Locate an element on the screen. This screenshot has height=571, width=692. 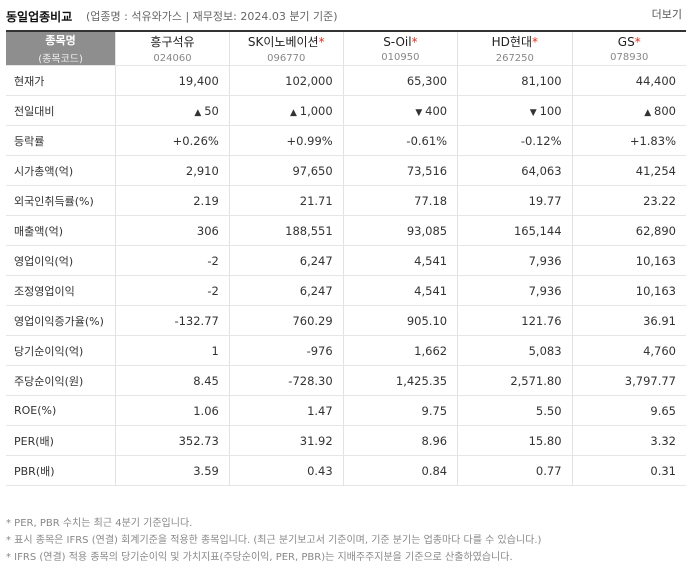
table-row: 영업이익증가율(%) -132.77 760.29 905.10 121.76 36.91 is located at coordinates (346, 320).